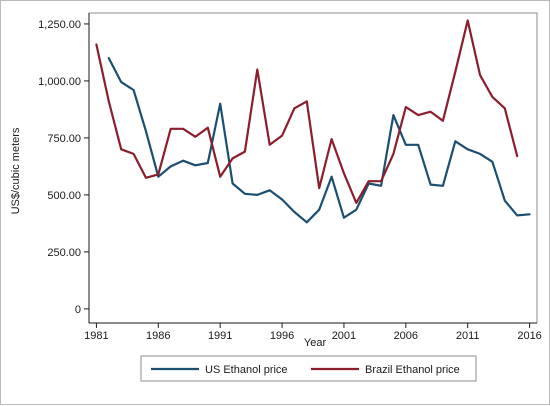 The height and width of the screenshot is (406, 550). Describe the element at coordinates (406, 336) in the screenshot. I see `x-tick-label: 2006` at that location.